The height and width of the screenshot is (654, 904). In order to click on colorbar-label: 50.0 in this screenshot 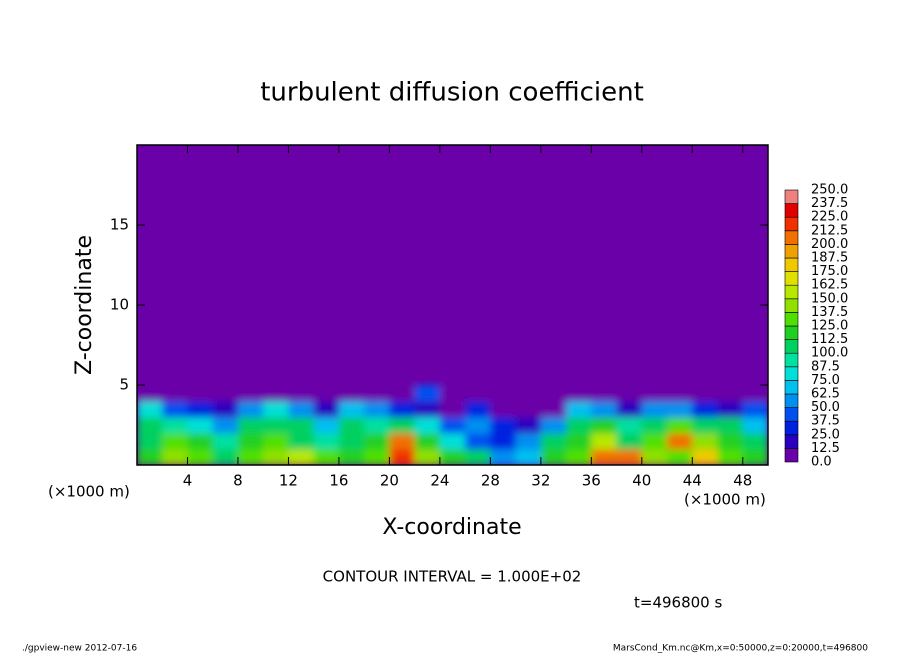, I will do `click(825, 407)`.